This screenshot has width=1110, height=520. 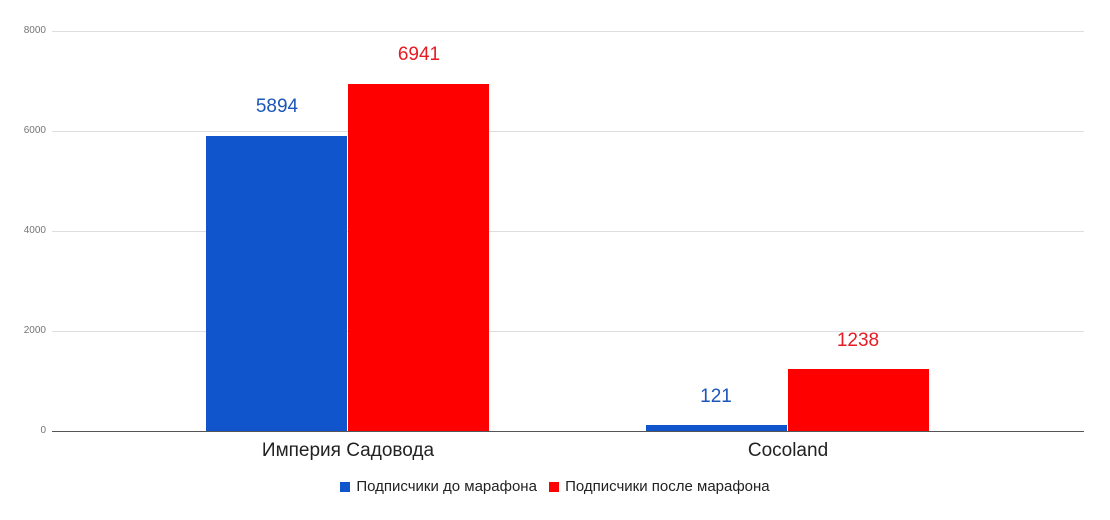 What do you see at coordinates (34, 30) in the screenshot?
I see `y-tick-8000: 8000` at bounding box center [34, 30].